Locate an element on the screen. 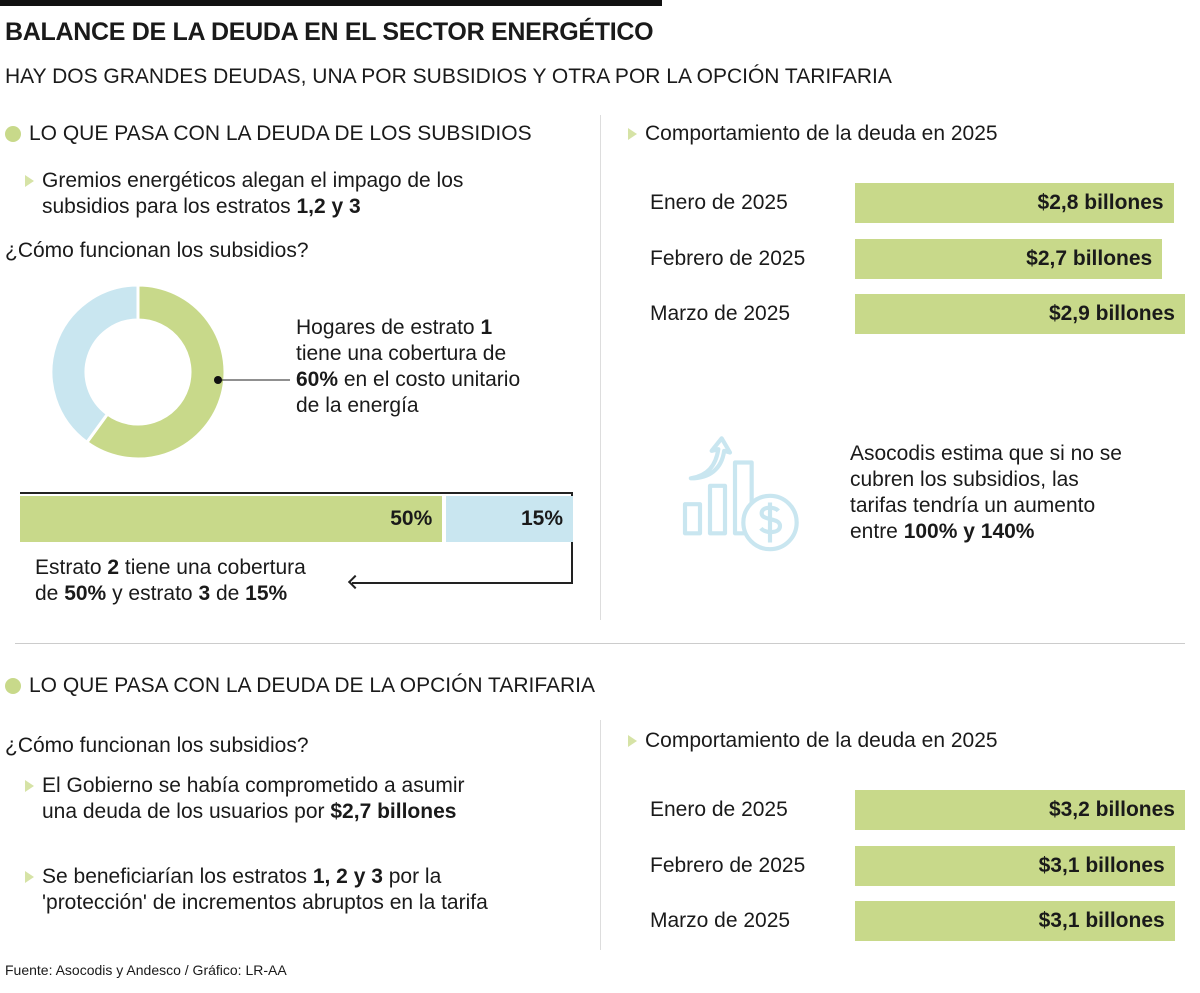  t: Asocodis estima que si no se is located at coordinates (986, 453).